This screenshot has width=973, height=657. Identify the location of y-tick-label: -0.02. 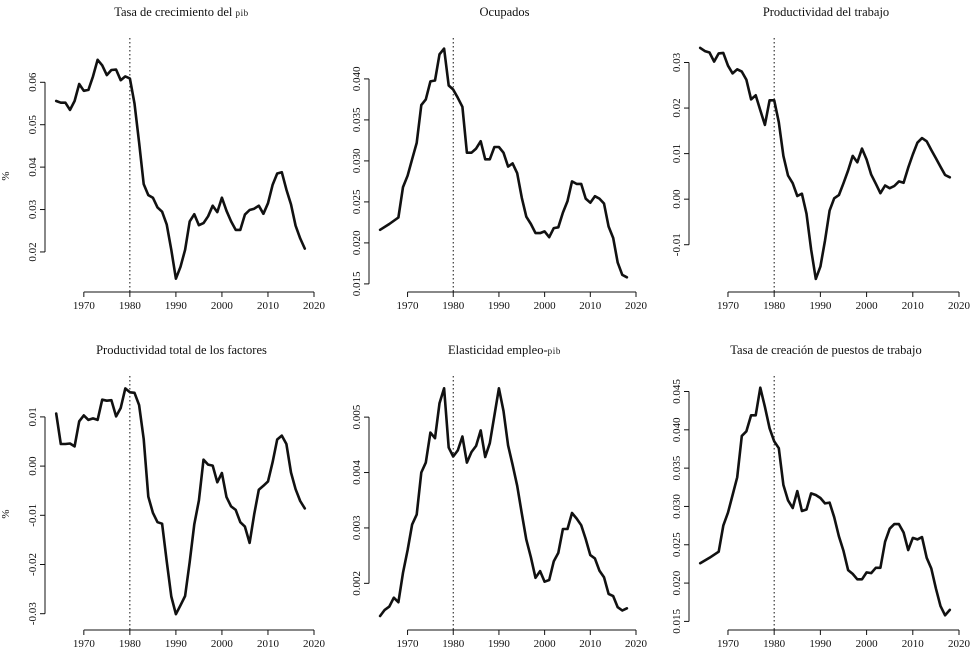
(33, 564).